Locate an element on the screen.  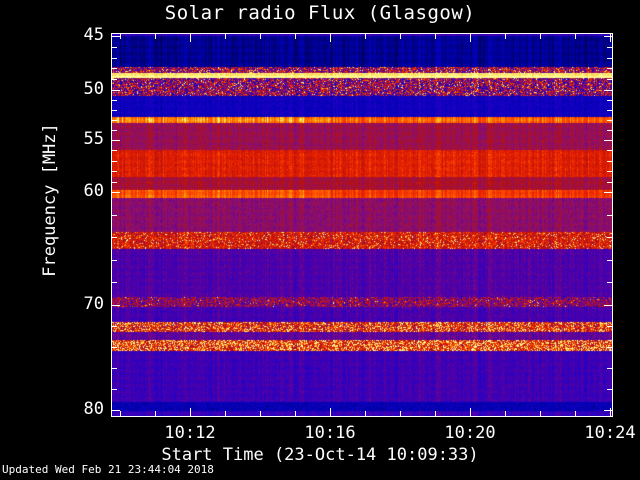
updated-timestamp: Updated Wed Feb 21 23:44:04 2018 is located at coordinates (108, 469).